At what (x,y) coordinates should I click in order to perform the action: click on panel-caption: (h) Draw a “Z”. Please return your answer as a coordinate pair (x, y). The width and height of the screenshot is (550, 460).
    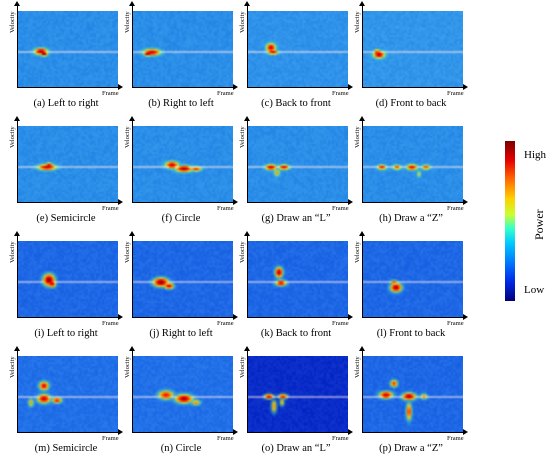
    Looking at the image, I should click on (411, 218).